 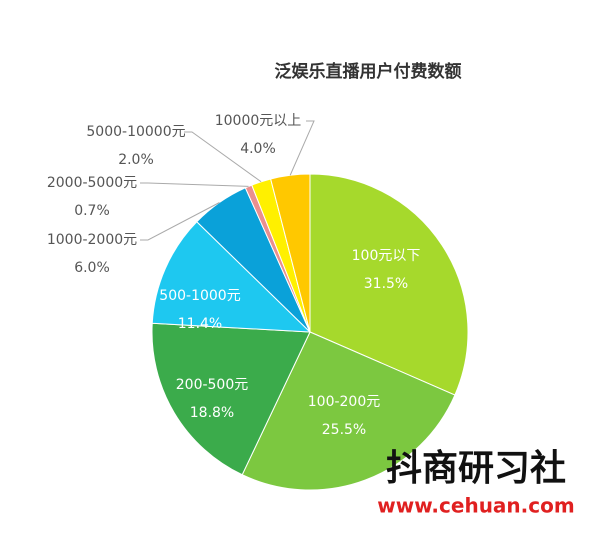 What do you see at coordinates (258, 121) in the screenshot?
I see `slice-label: 10000元以上` at bounding box center [258, 121].